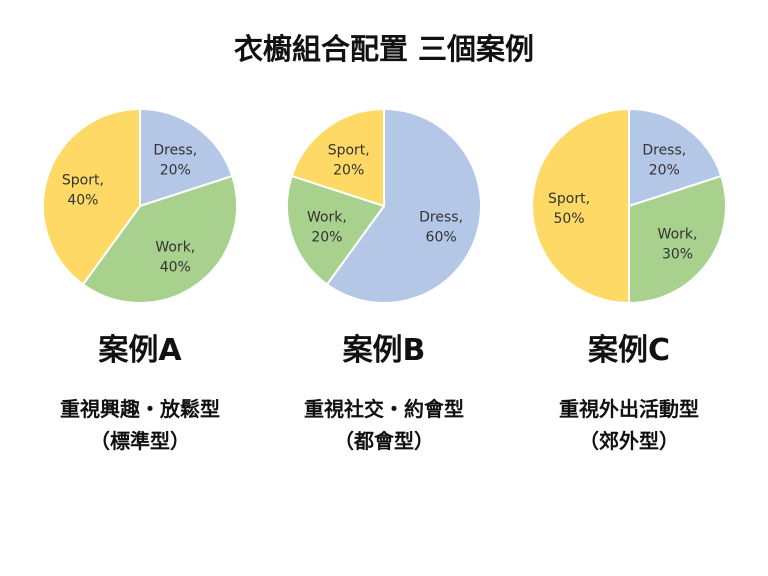  What do you see at coordinates (384, 49) in the screenshot?
I see `page-title: 衣櫥組合配置 三個案例` at bounding box center [384, 49].